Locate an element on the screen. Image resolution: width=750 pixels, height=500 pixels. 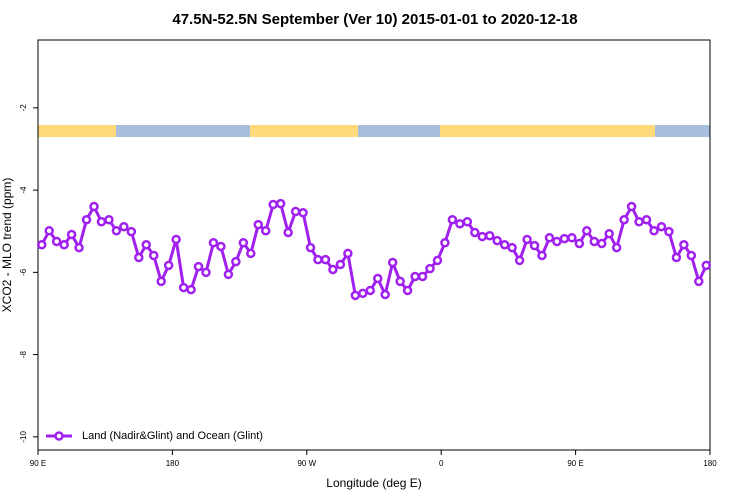
land-ocean-strip is located at coordinates (374, 131).